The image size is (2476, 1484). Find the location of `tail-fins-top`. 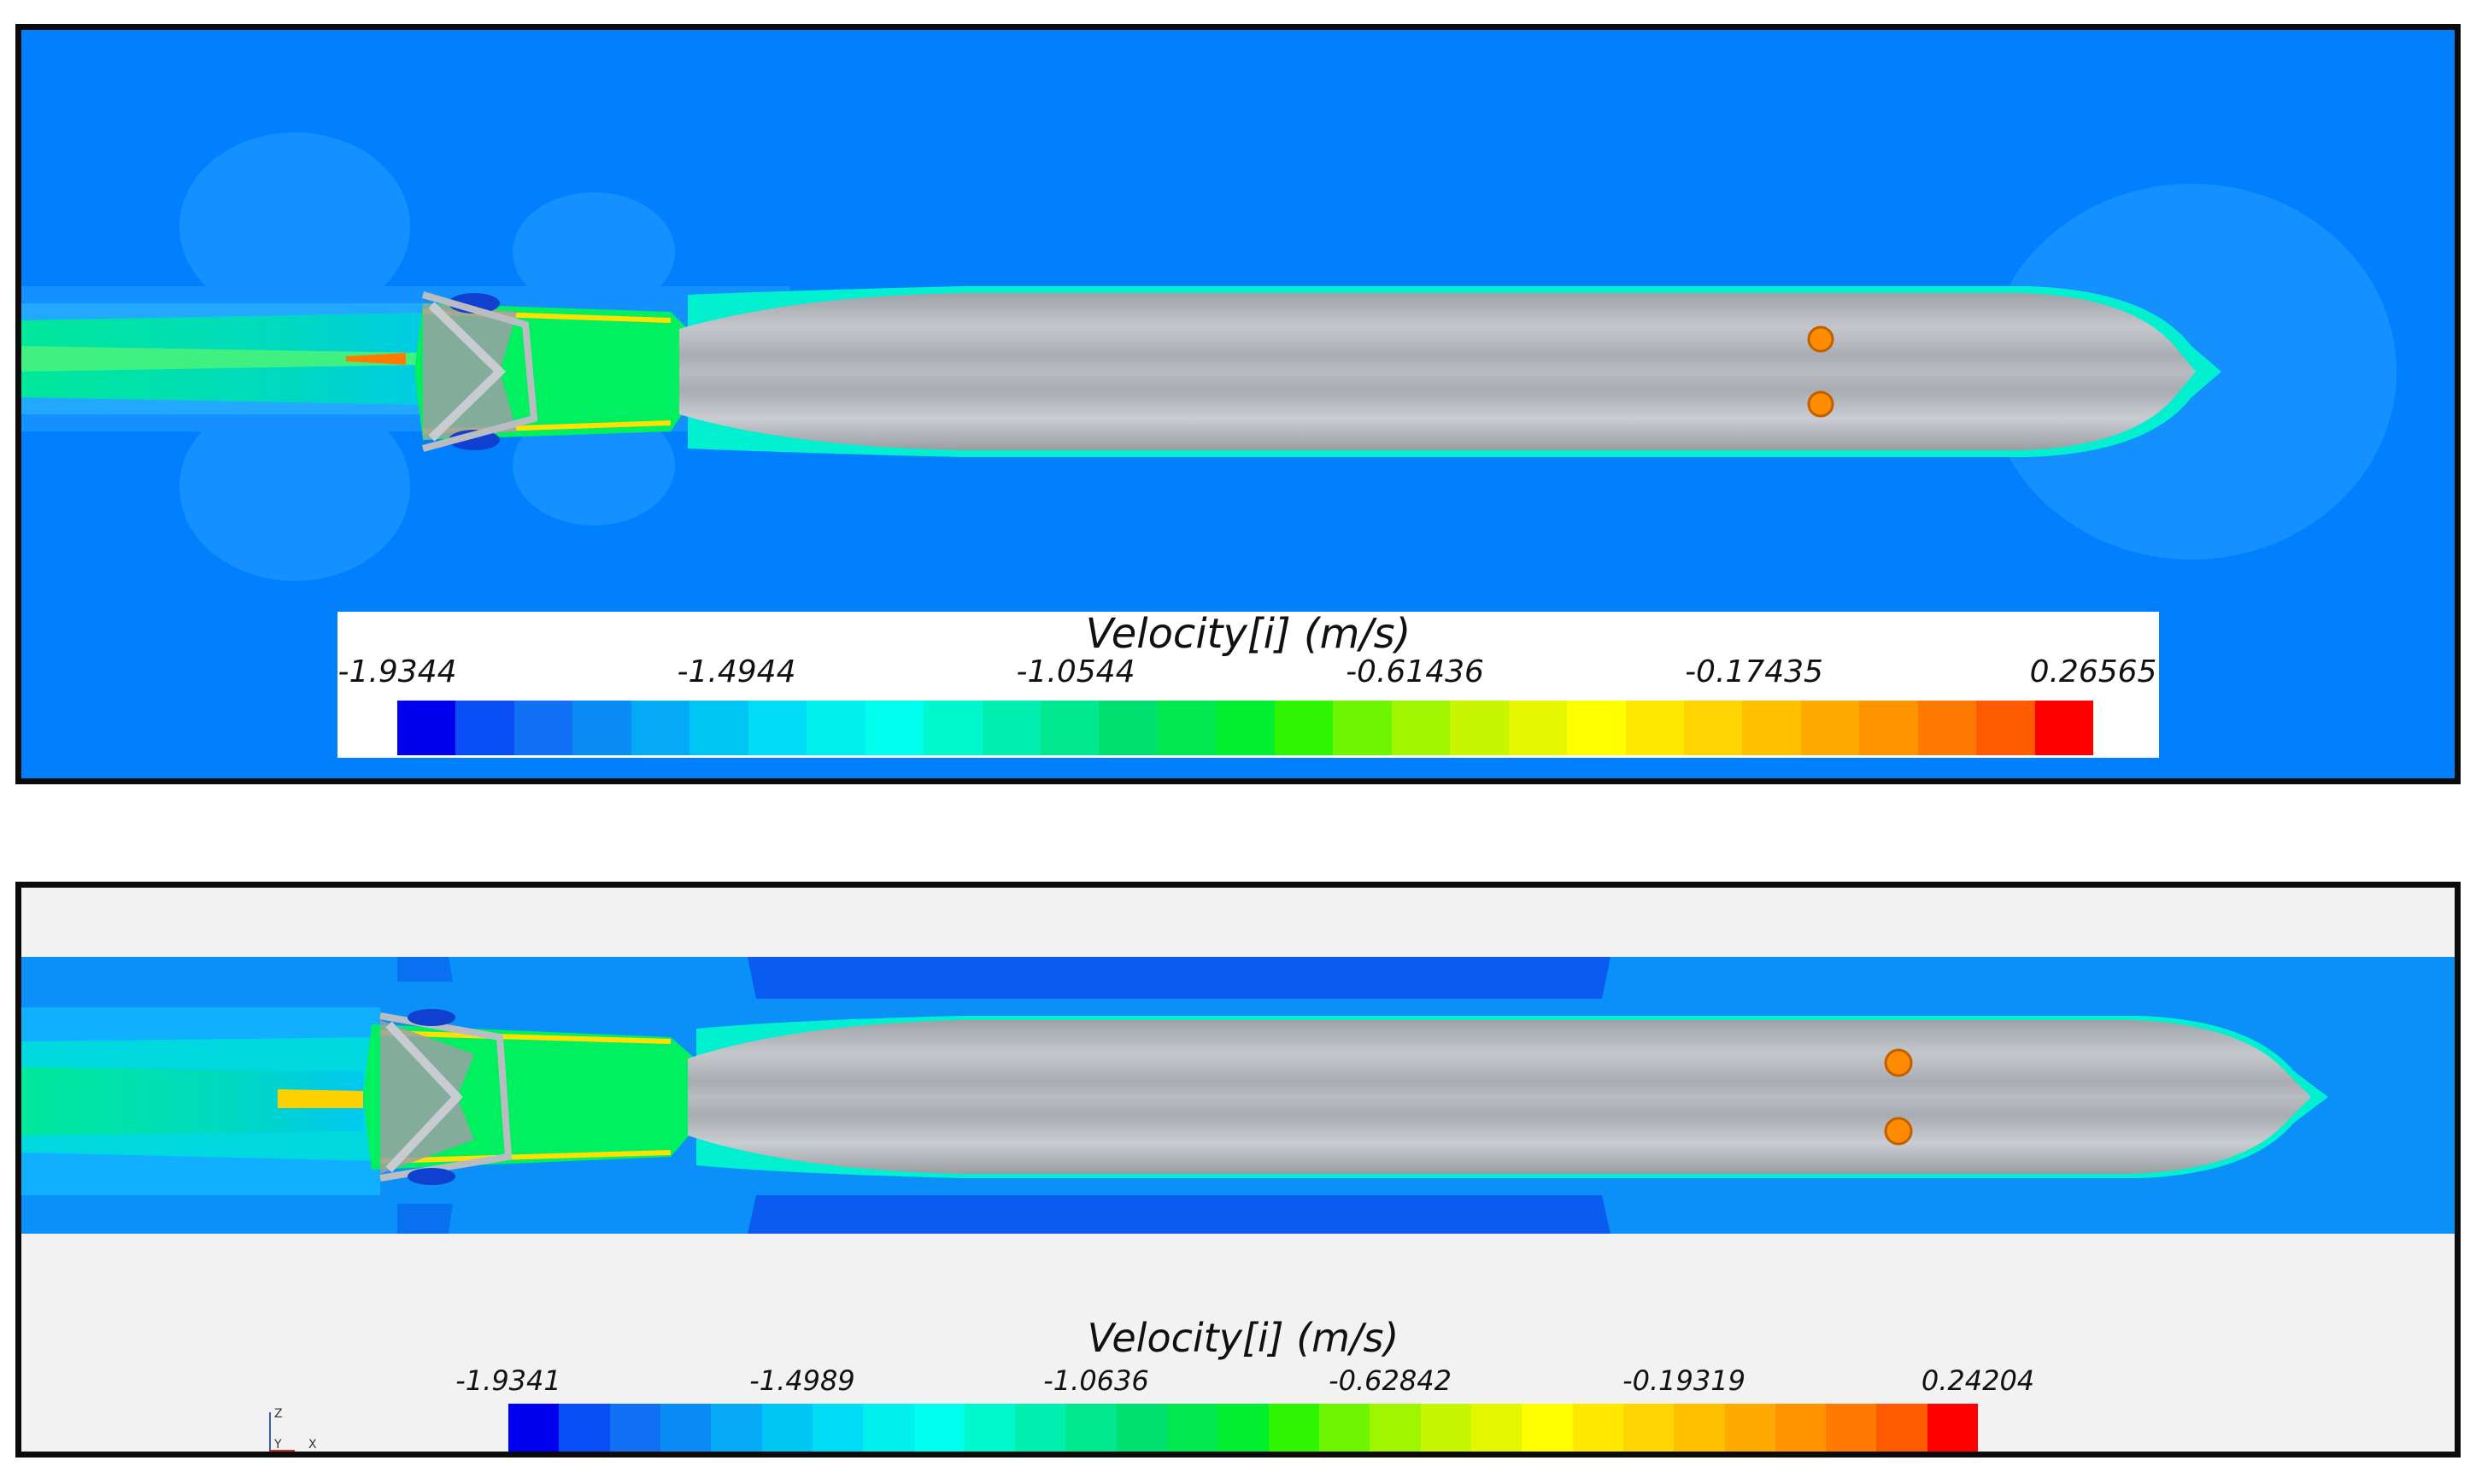

tail-fins-top is located at coordinates (555, 371).